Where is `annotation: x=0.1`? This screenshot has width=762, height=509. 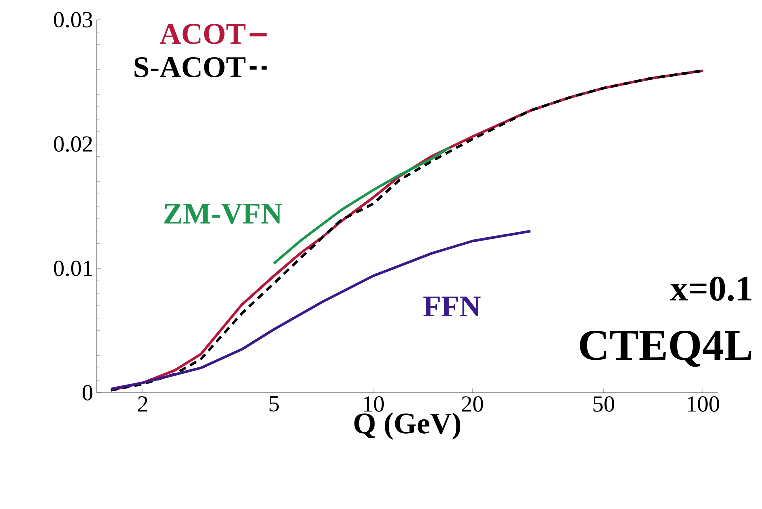 annotation: x=0.1 is located at coordinates (711, 289).